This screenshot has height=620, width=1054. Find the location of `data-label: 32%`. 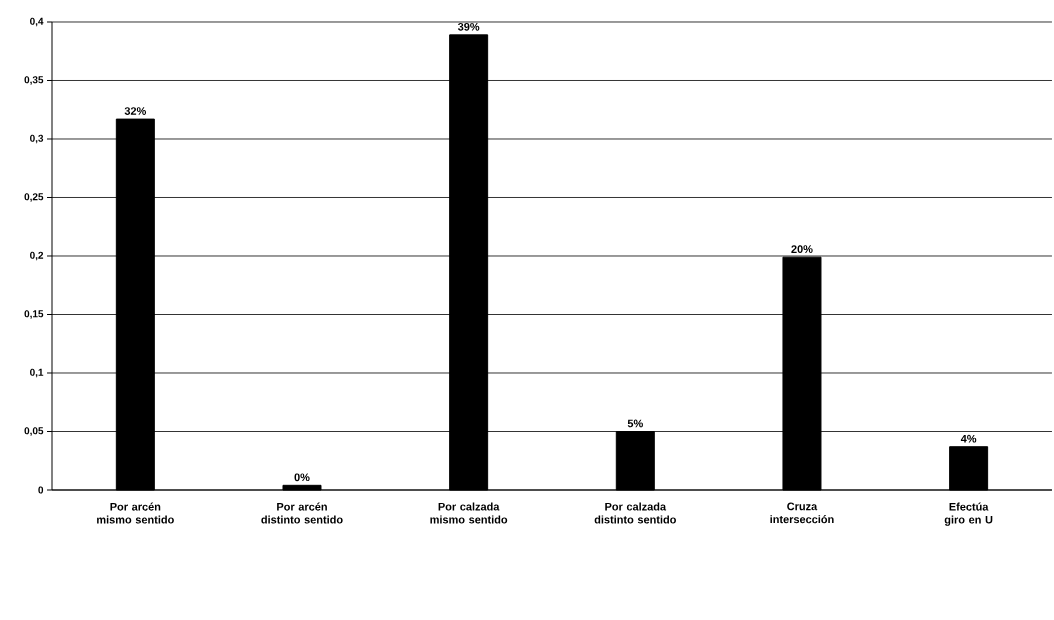

data-label: 32% is located at coordinates (135, 111).